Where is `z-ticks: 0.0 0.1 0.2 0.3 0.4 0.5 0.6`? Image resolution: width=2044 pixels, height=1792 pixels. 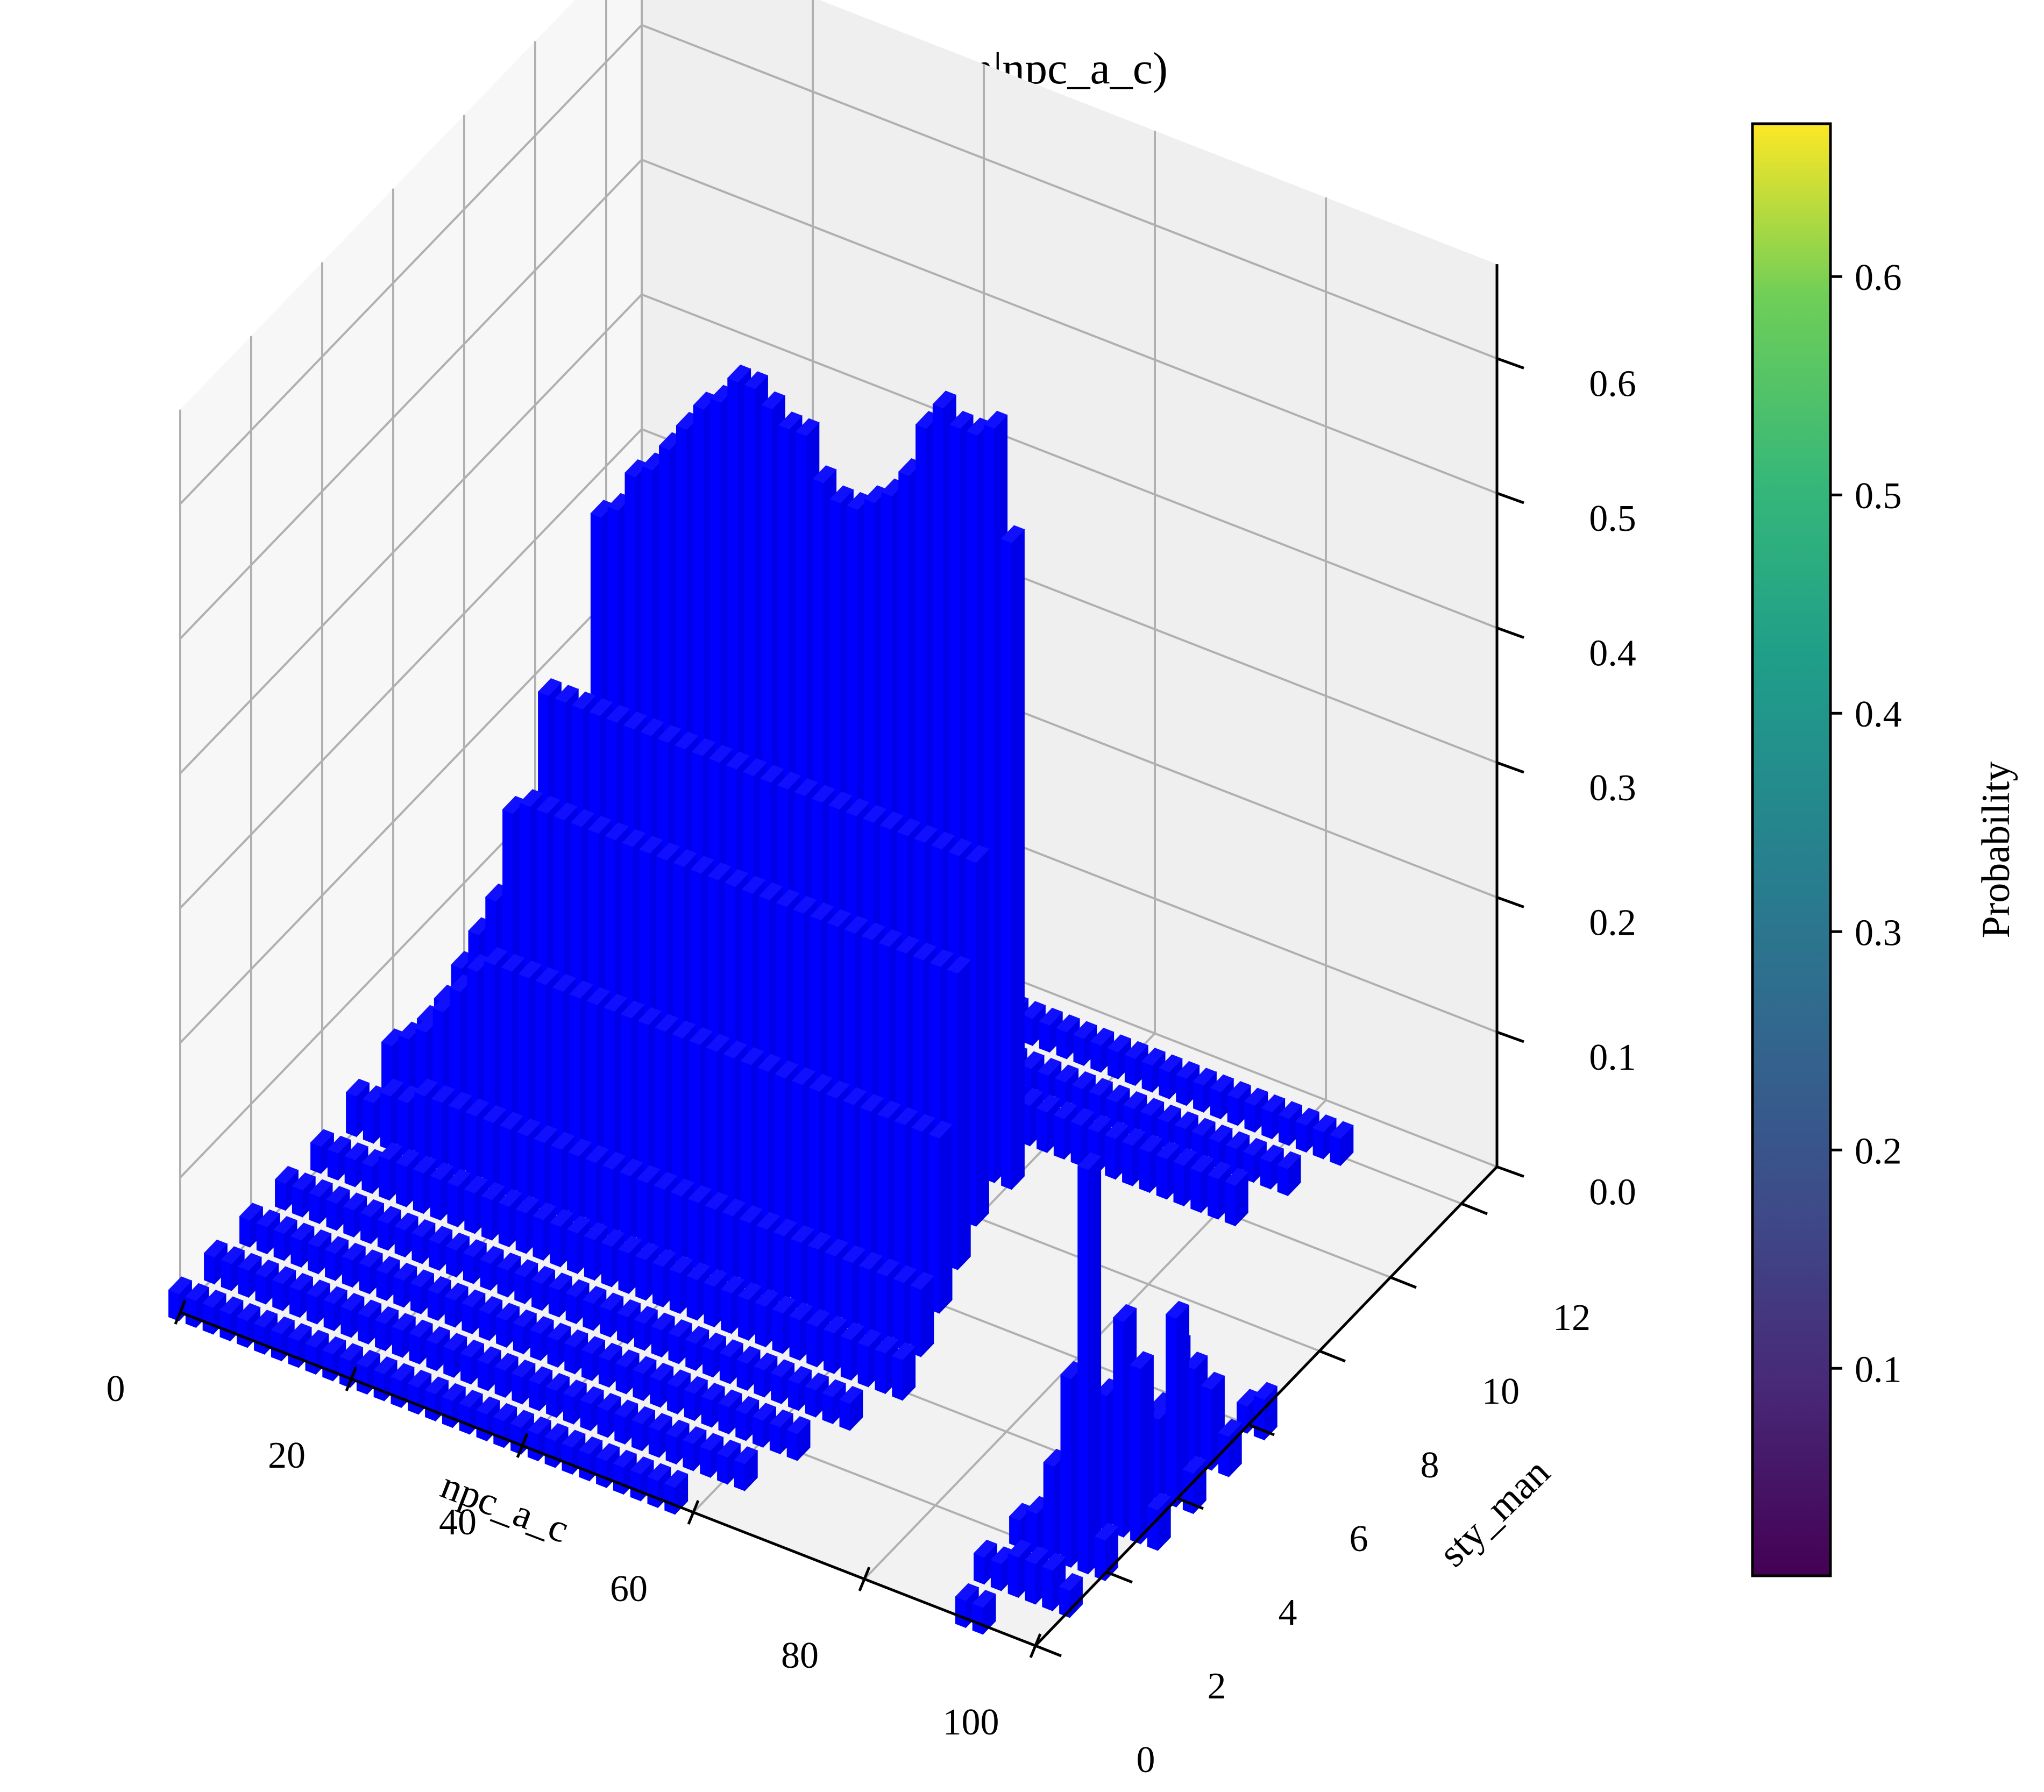 z-ticks: 0.0 0.1 0.2 0.3 0.4 0.5 0.6 is located at coordinates (1566, 785).